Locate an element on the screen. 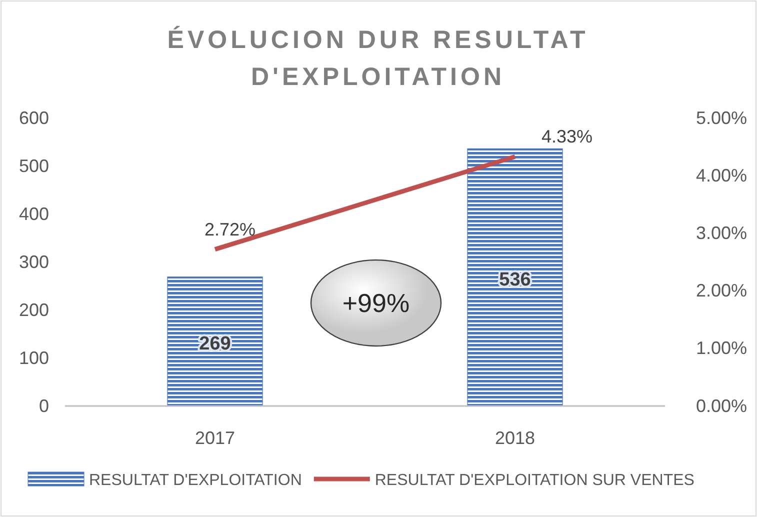 Image resolution: width=757 pixels, height=517 pixels. y2-tick-label: 3.00% is located at coordinates (722, 232).